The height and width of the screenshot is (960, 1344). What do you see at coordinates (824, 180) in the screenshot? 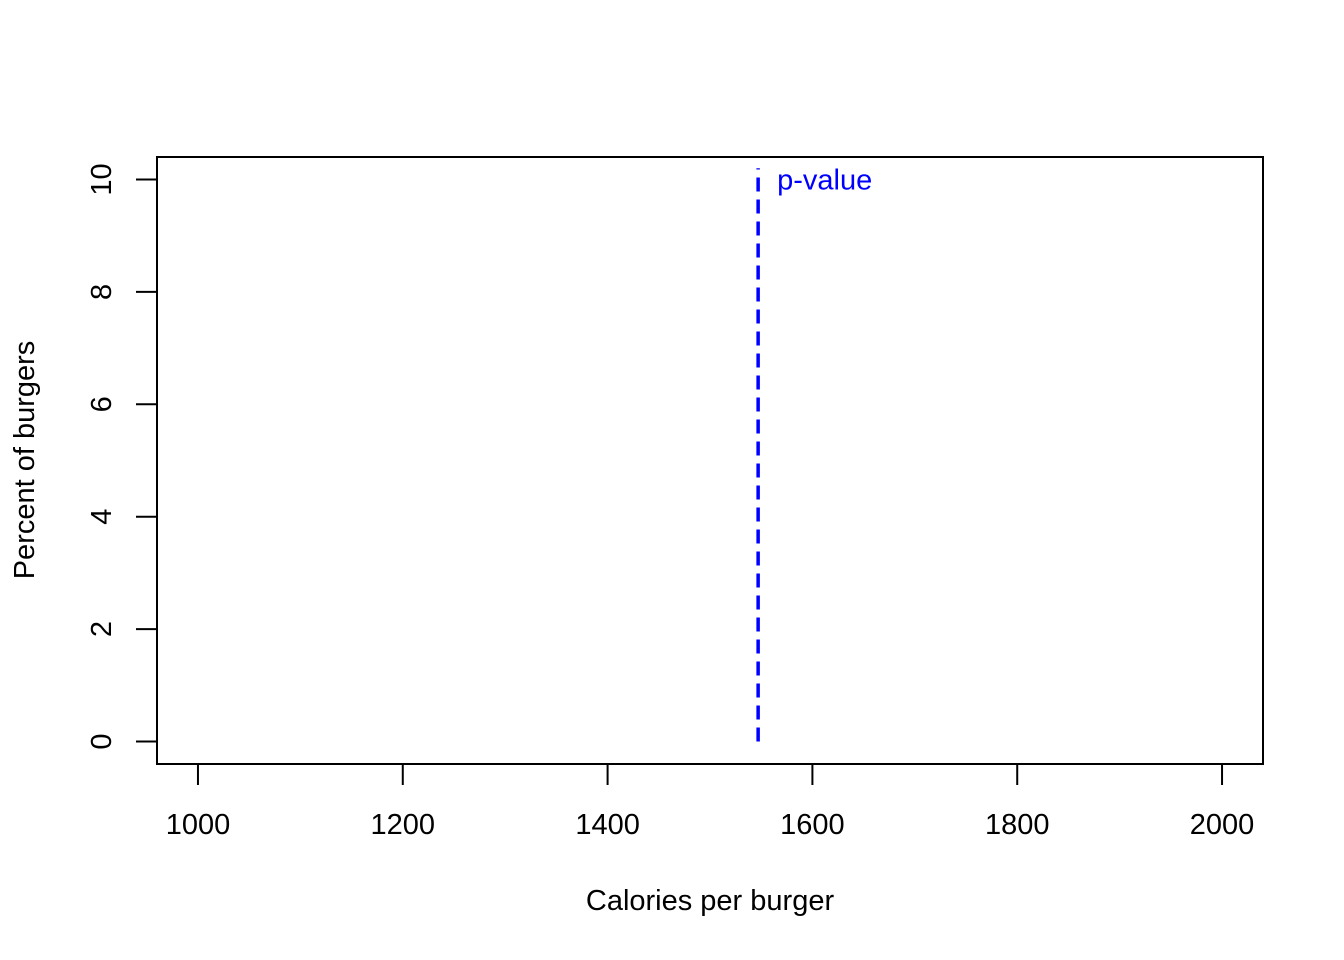
I see `p-value-label: p-value` at bounding box center [824, 180].